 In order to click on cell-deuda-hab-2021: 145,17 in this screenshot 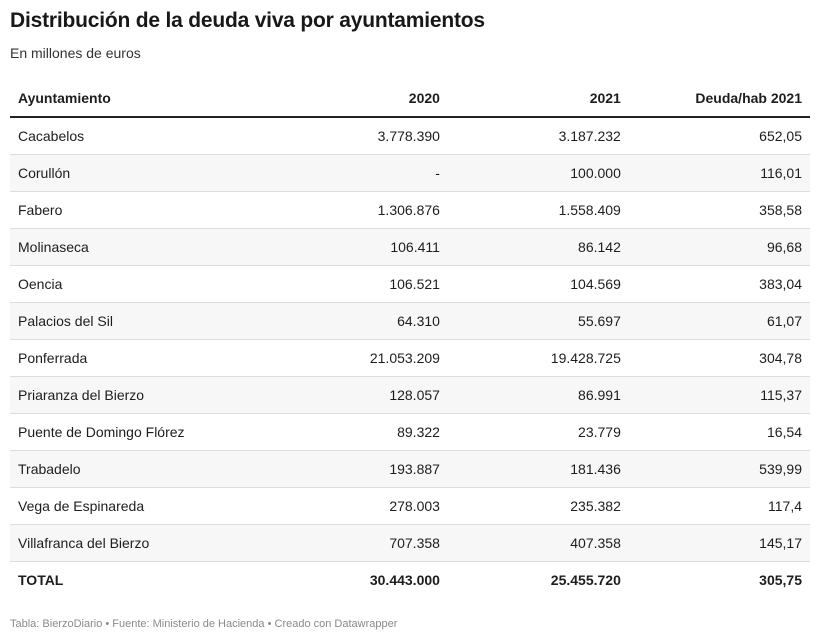, I will do `click(719, 543)`.